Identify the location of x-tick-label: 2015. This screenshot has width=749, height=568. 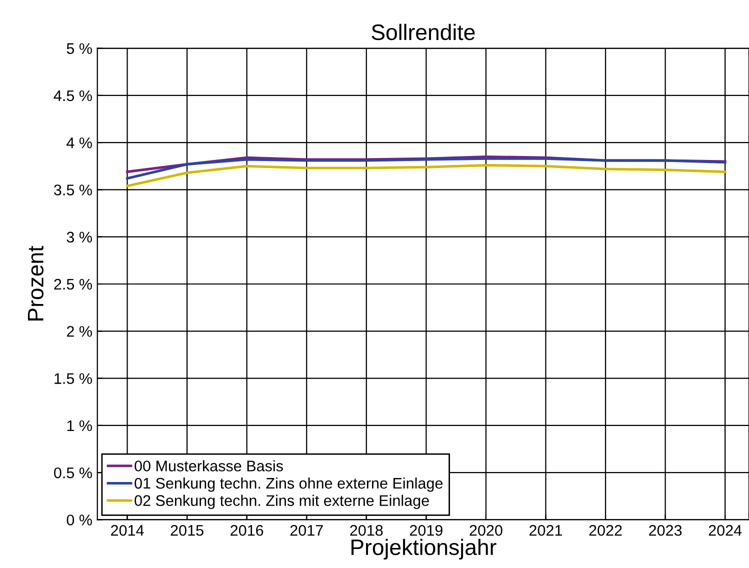
(187, 530).